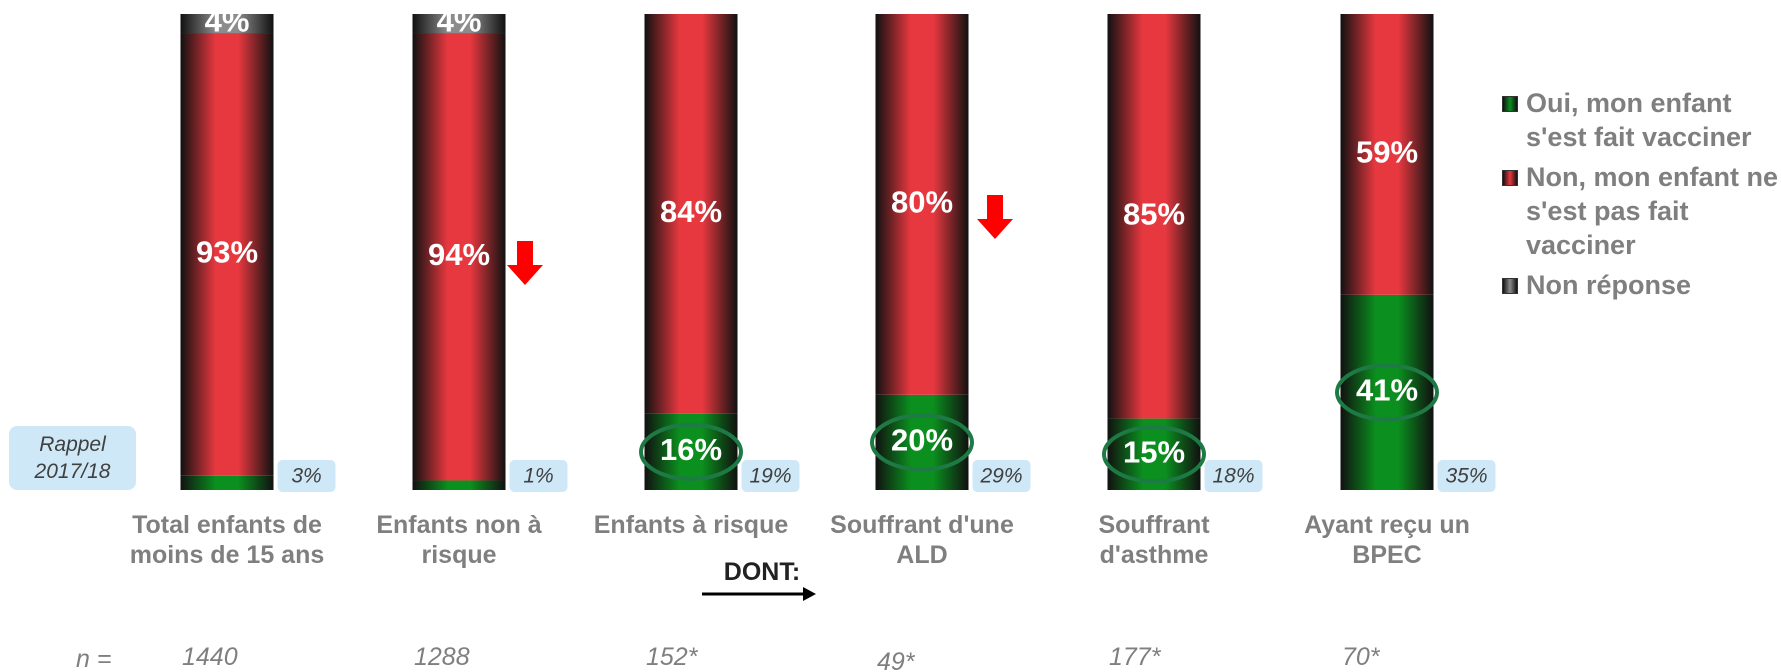 The height and width of the screenshot is (672, 1781). I want to click on dont-label: DONT:, so click(762, 572).